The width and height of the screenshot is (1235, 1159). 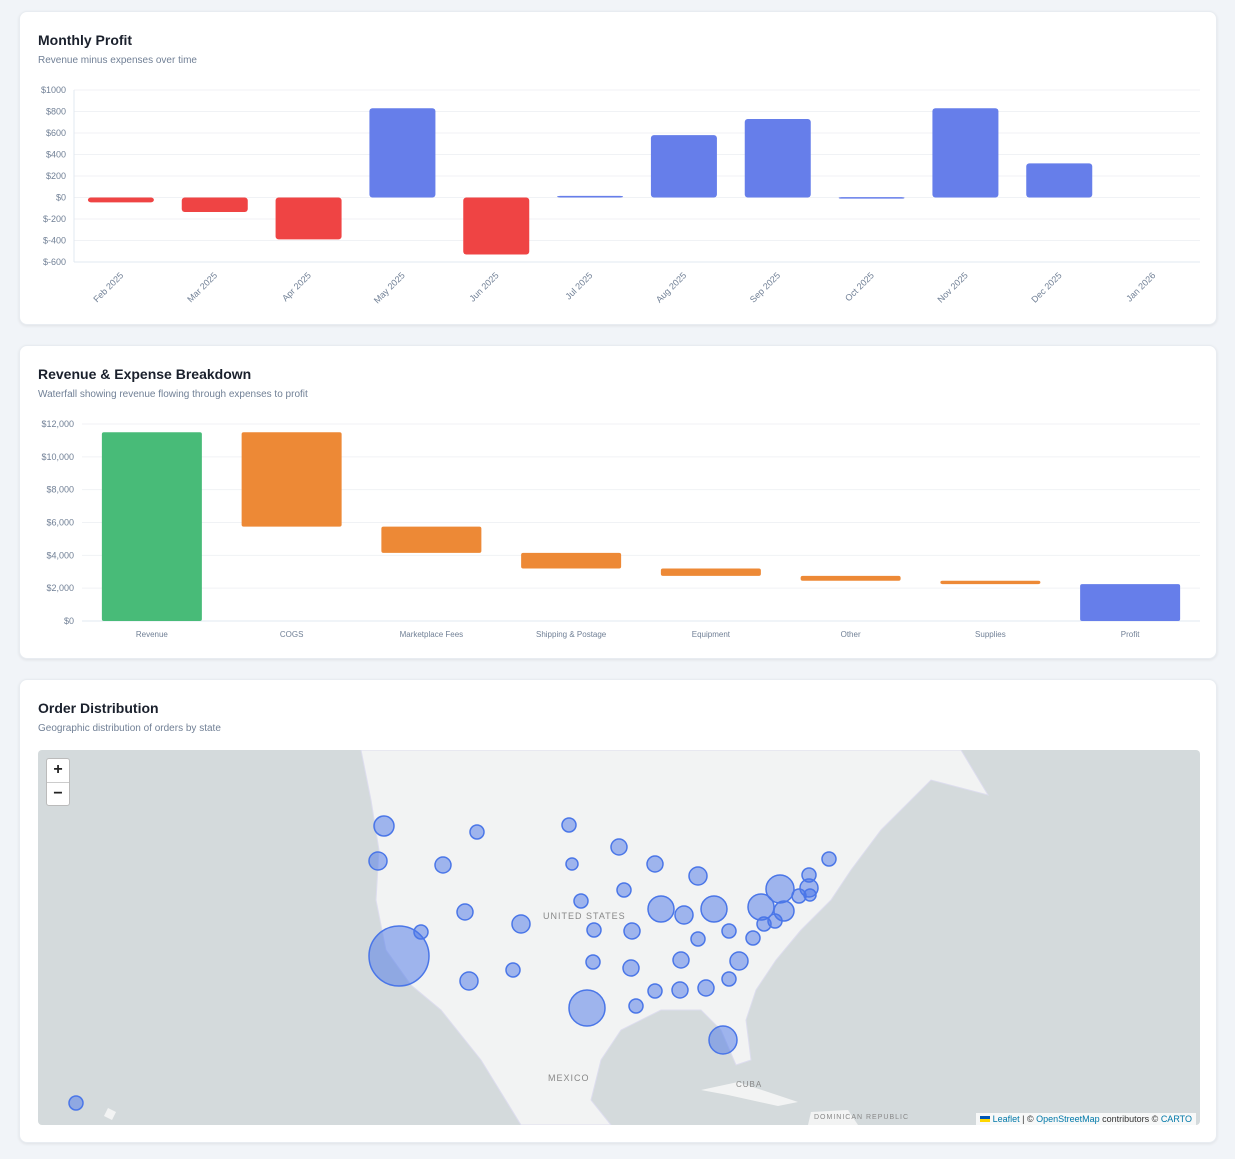 I want to click on y-tick-label: $-600, so click(x=54, y=262).